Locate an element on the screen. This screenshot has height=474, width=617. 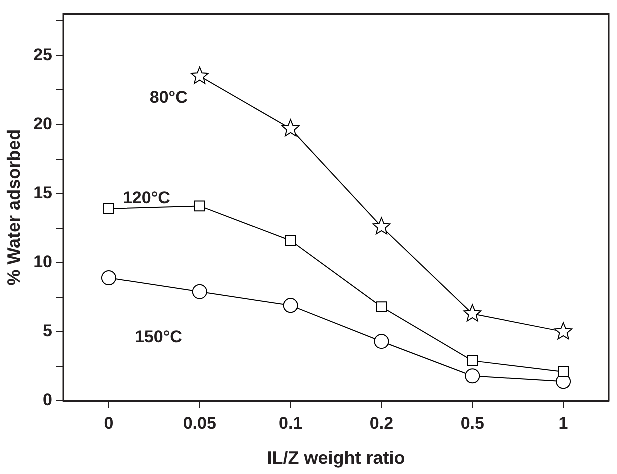
y-tick-label: 5 is located at coordinates (48, 331).